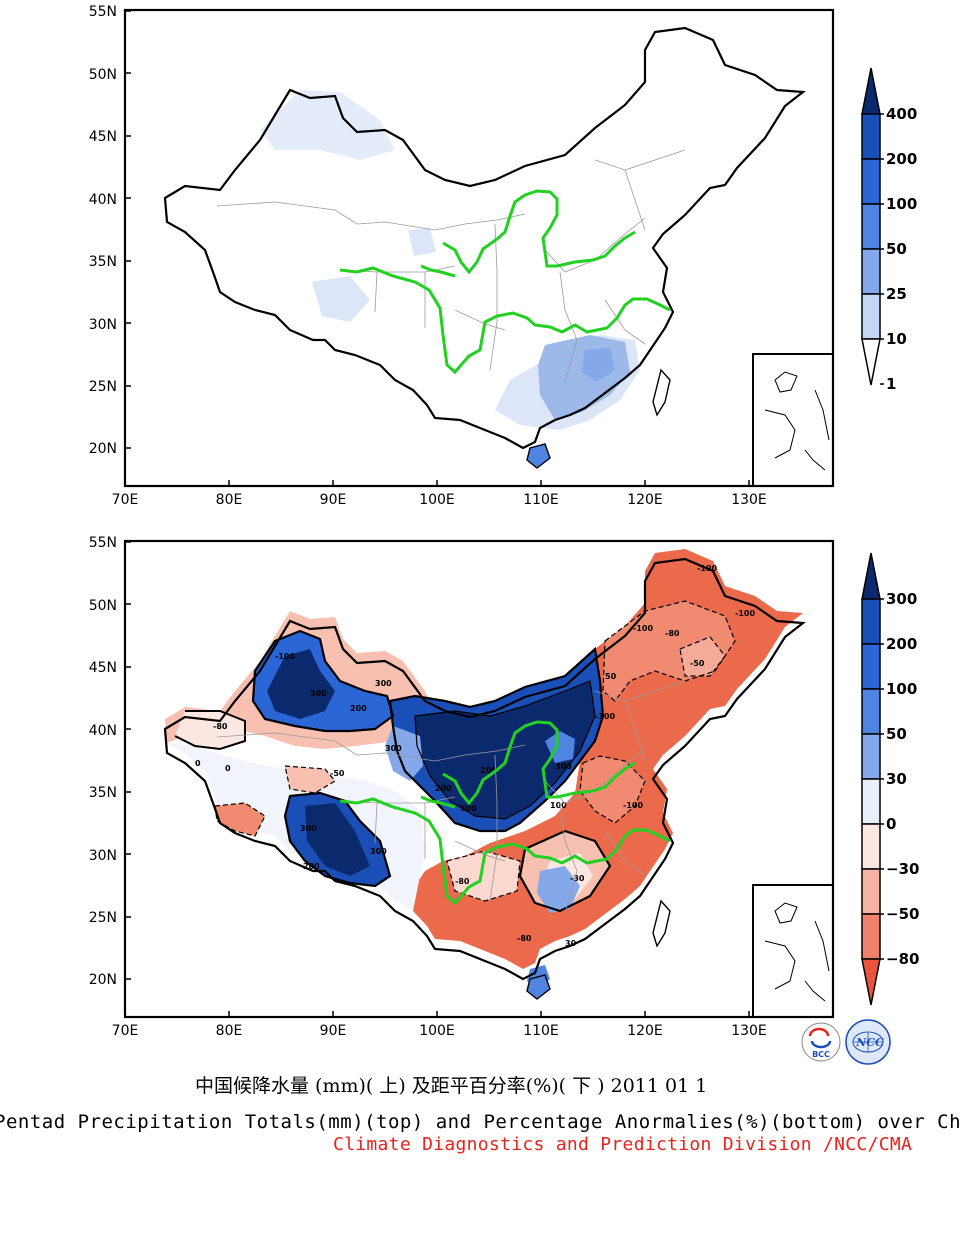 This screenshot has height=1243, width=960. Describe the element at coordinates (468, 808) in the screenshot. I see `svg-text: 500` at that location.